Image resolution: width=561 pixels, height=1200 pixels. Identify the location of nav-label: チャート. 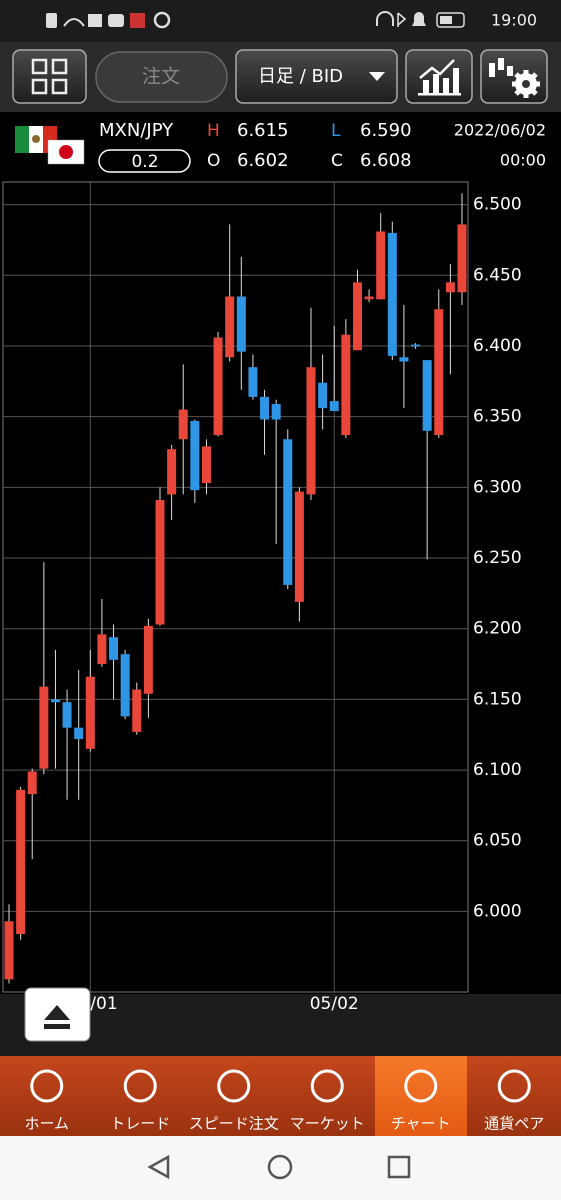
(421, 1124).